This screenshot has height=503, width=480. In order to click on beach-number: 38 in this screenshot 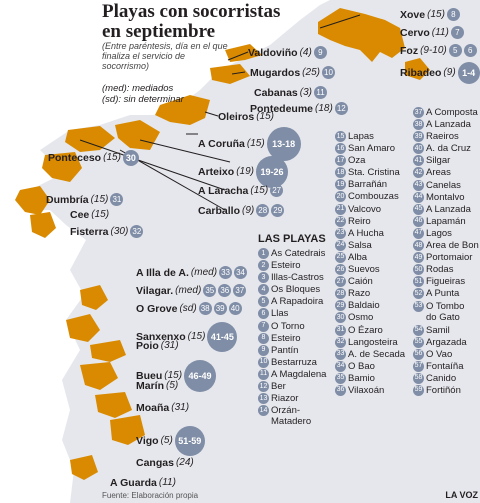, I will do `click(418, 125)`.